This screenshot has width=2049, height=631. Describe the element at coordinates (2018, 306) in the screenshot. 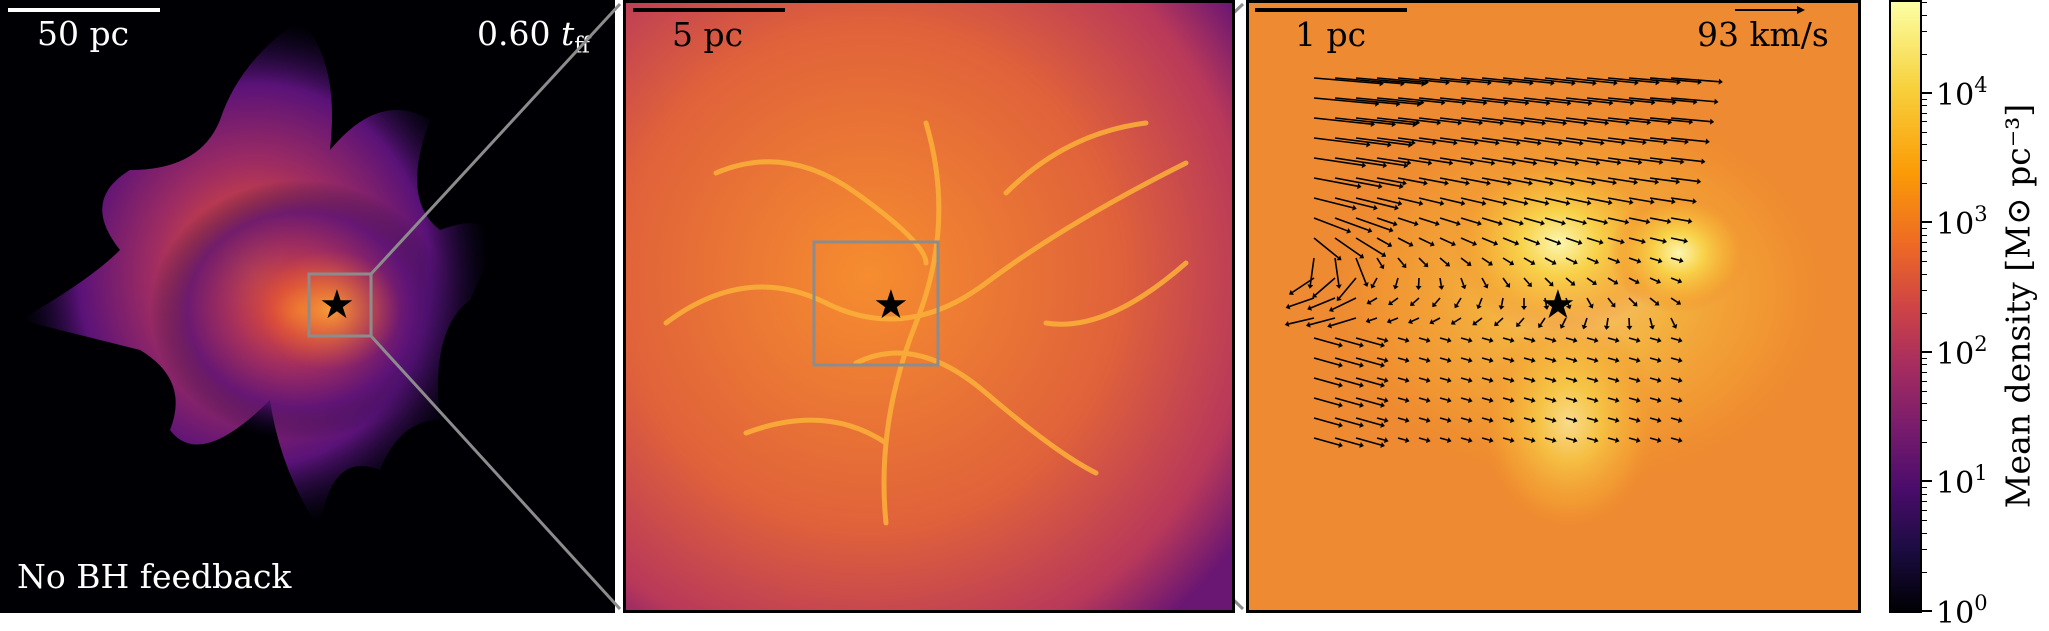

I see `colorbar-title: Mean density [M⊙ pc⁻³]` at that location.